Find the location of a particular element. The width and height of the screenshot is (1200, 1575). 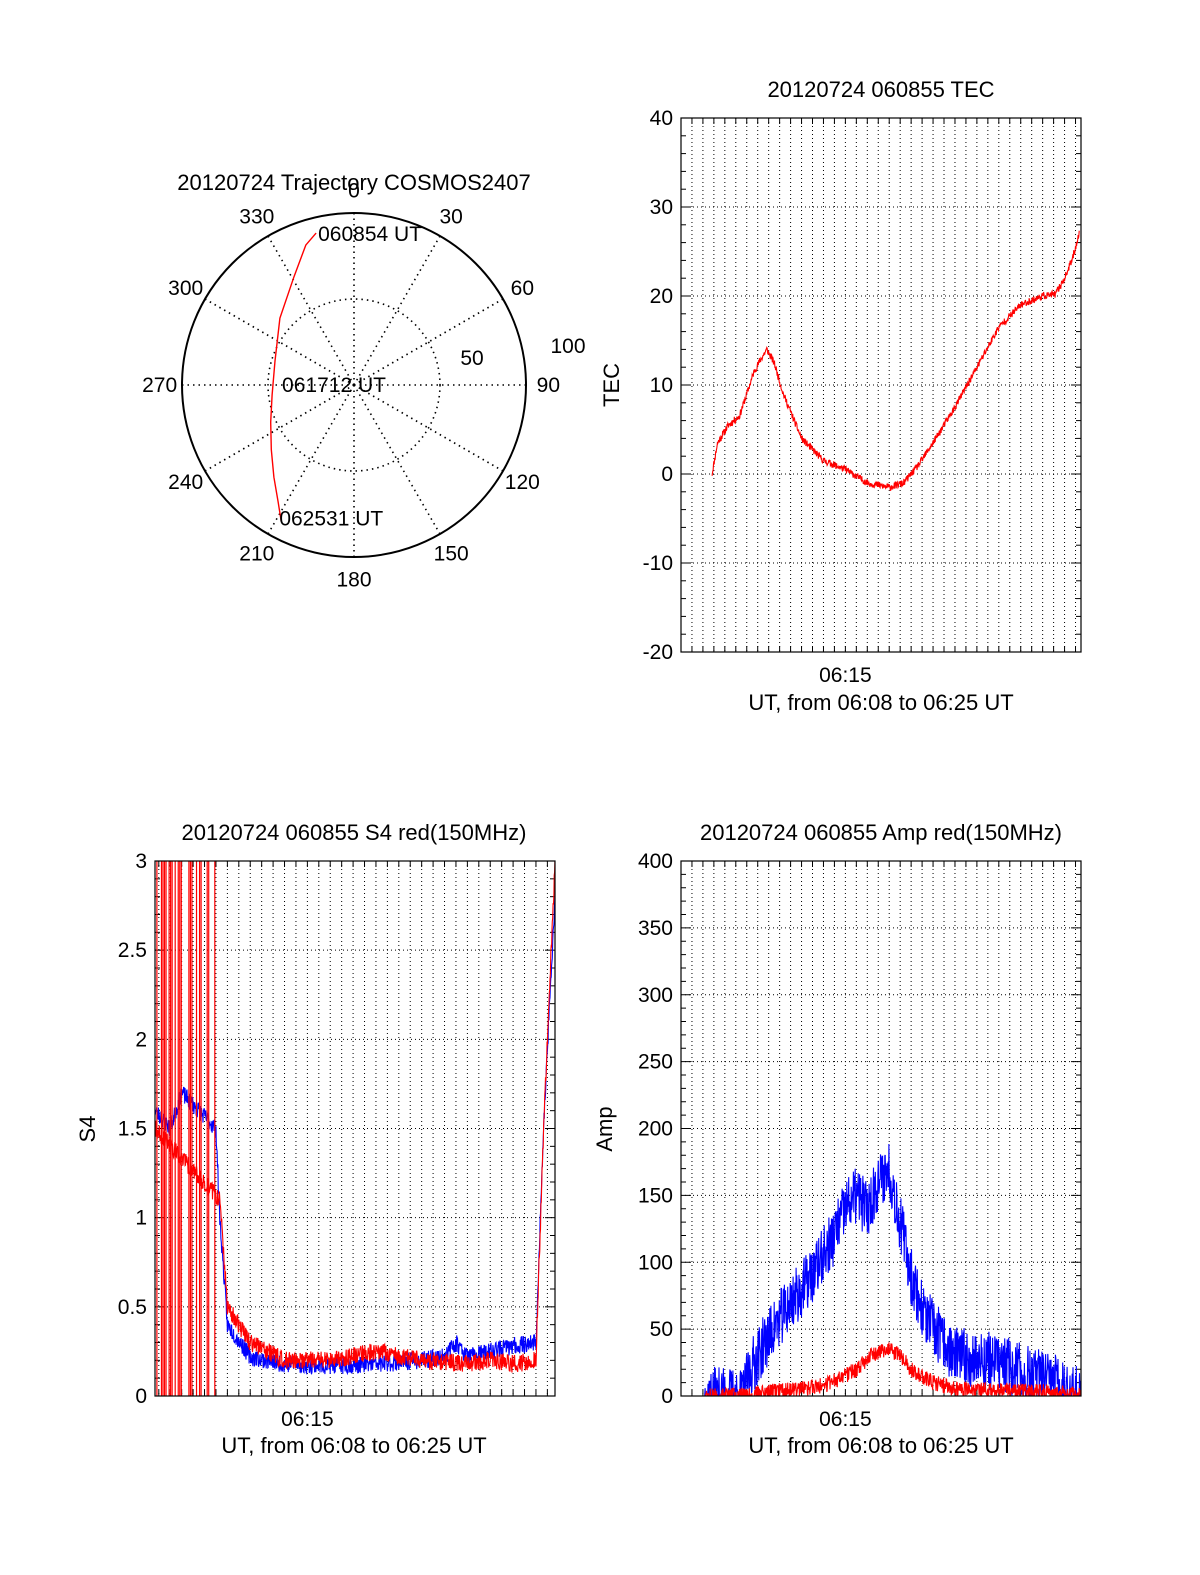

tec-x-axis-label: UT, from 06:08 to 06:25 UT is located at coordinates (880, 702).